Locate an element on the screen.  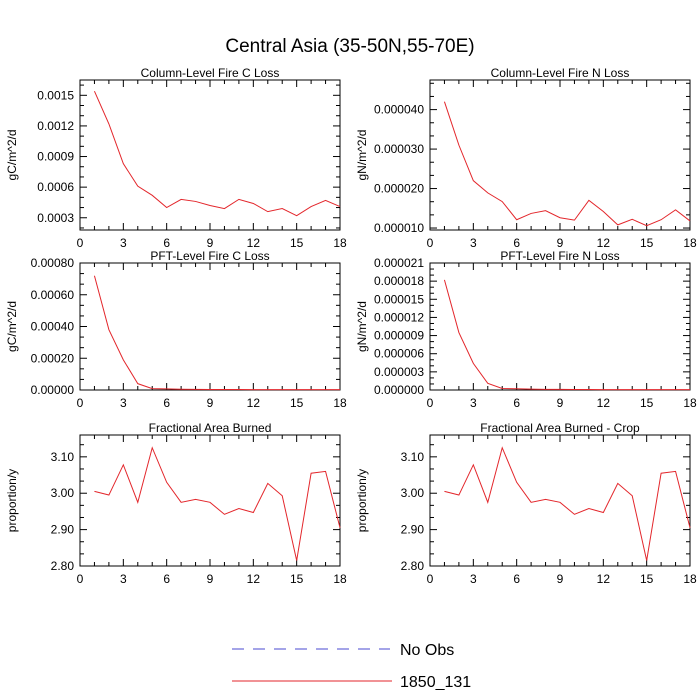
panel-title: Column-Level Fire C Loss is located at coordinates (210, 73).